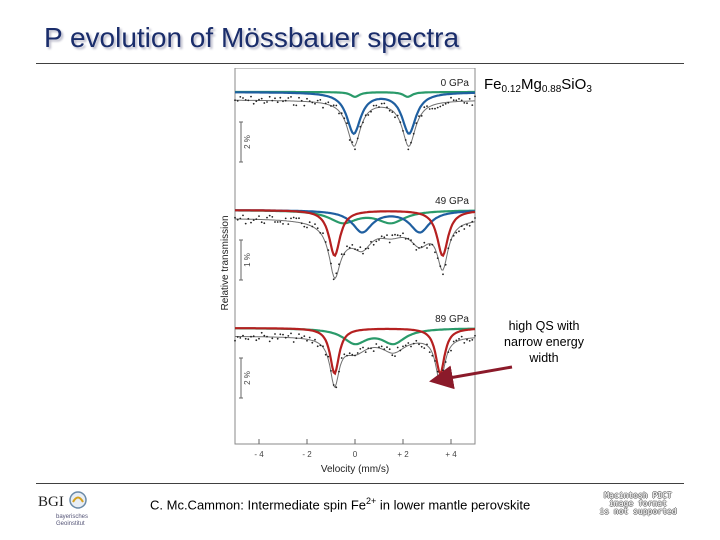 The width and height of the screenshot is (720, 540). What do you see at coordinates (455, 83) in the screenshot?
I see `pressure-label: 0 GPa` at bounding box center [455, 83].